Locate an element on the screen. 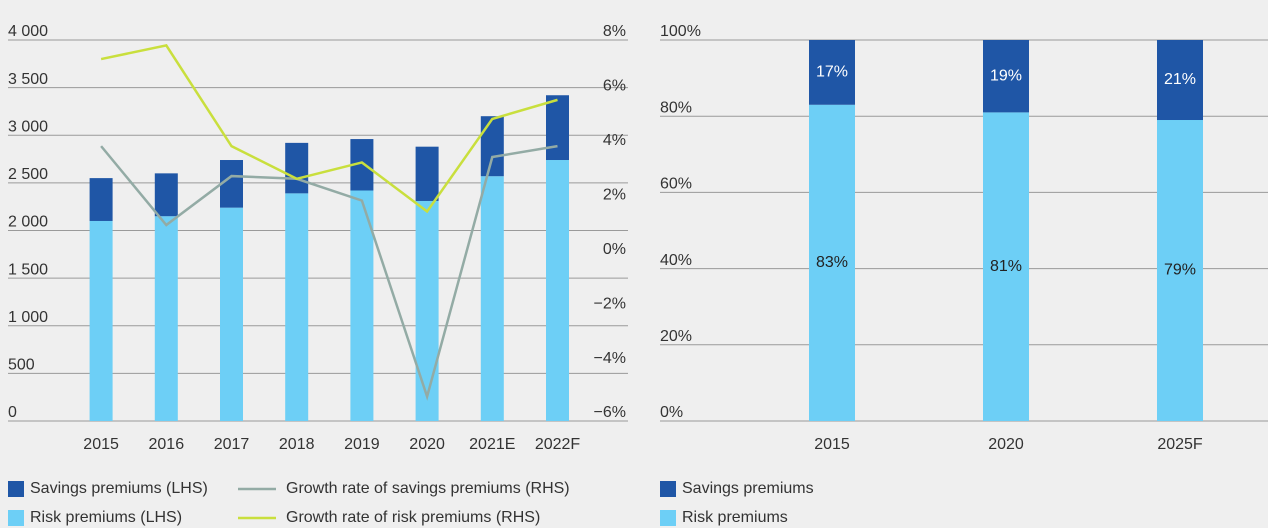 This screenshot has width=1268, height=528. x-tick-label: 2021E is located at coordinates (492, 444).